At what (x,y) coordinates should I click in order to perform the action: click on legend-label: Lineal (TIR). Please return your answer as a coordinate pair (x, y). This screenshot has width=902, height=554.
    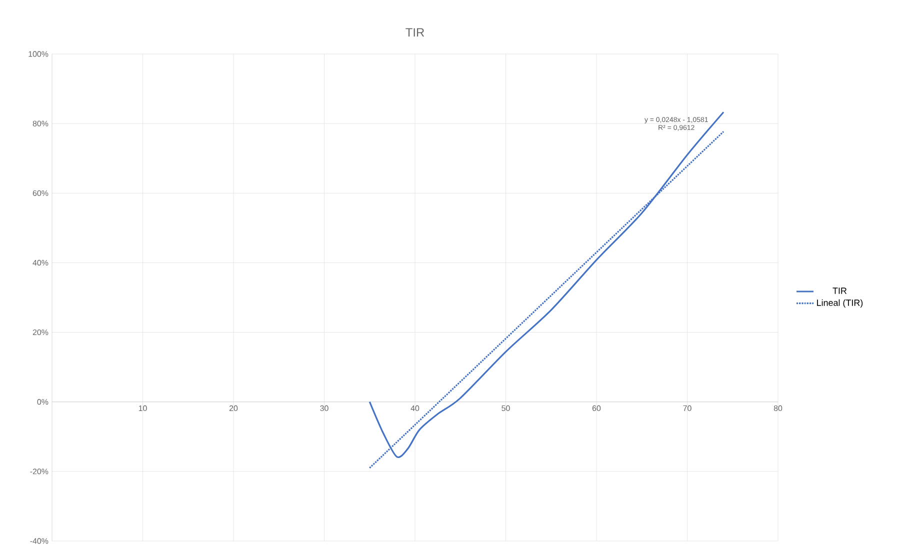
    Looking at the image, I should click on (840, 303).